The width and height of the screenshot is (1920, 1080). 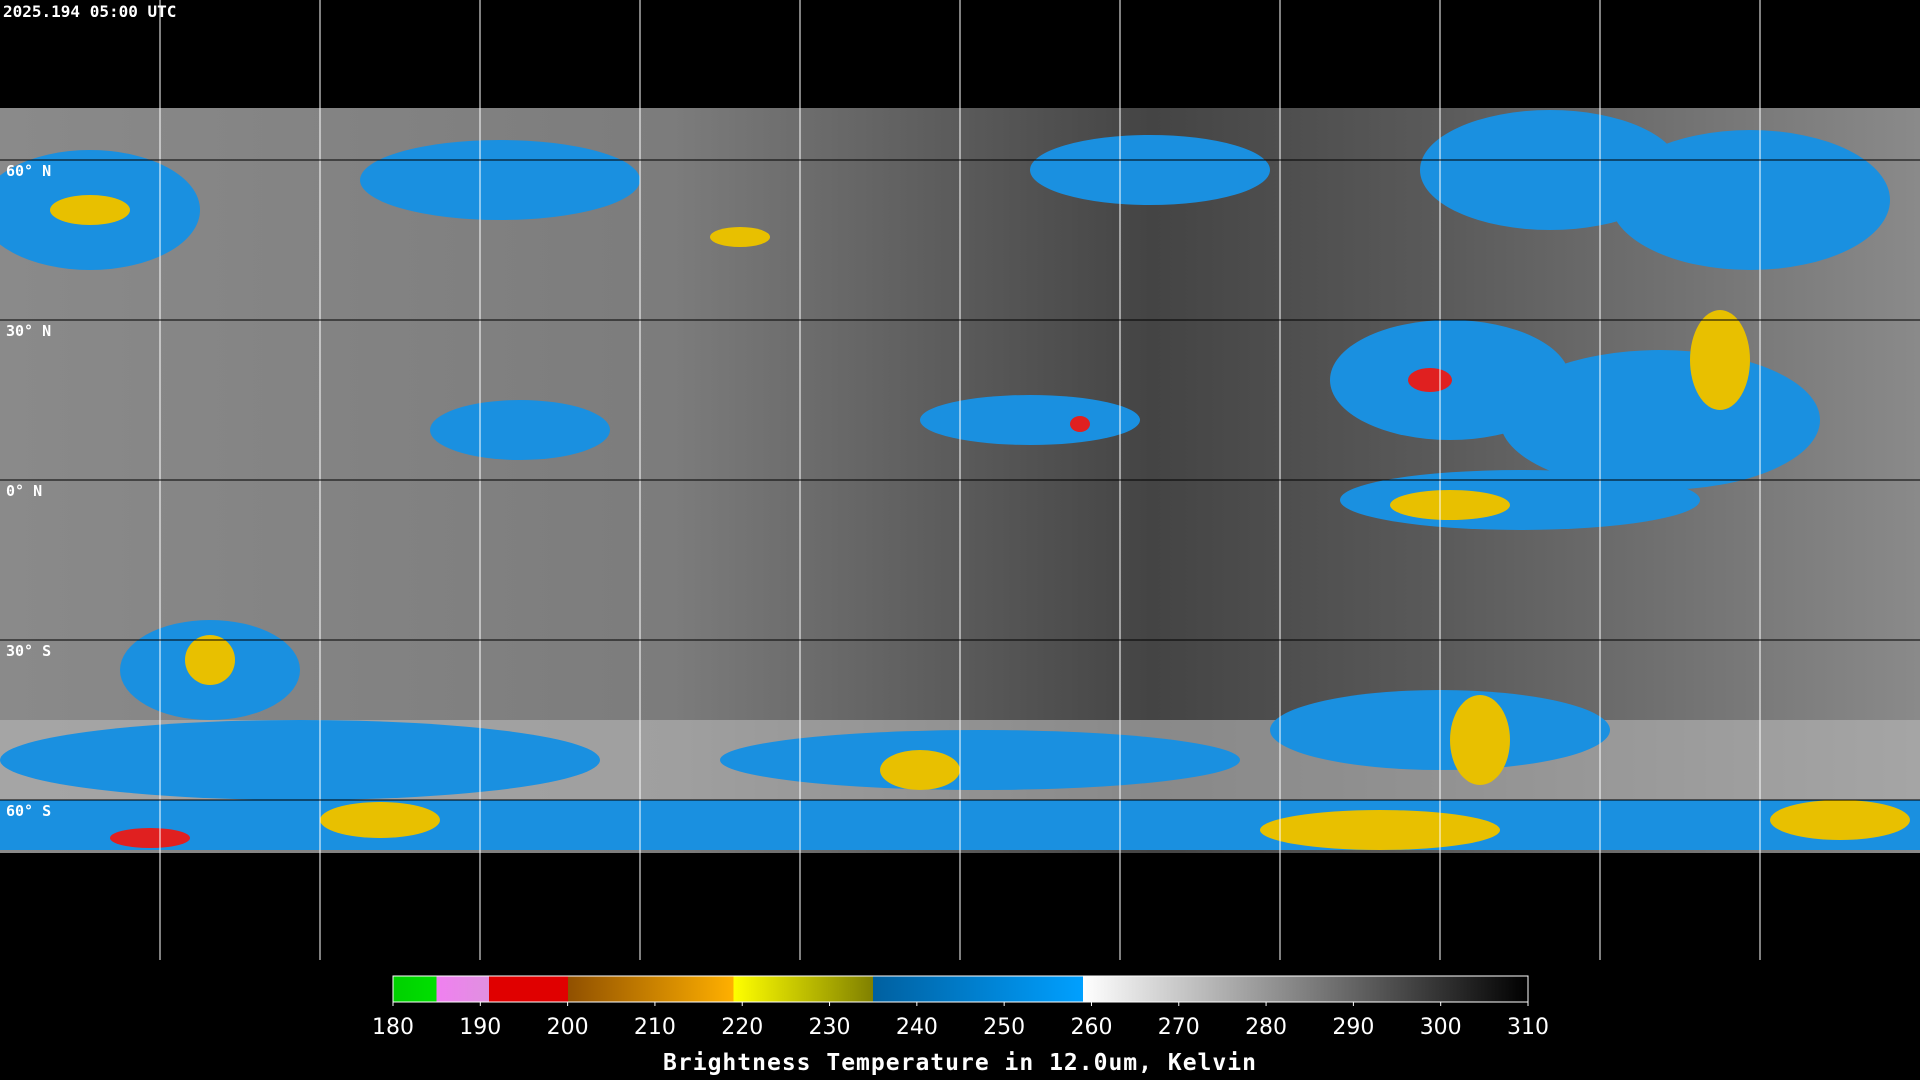 What do you see at coordinates (568, 1027) in the screenshot?
I see `colorbar-tick-label: 200` at bounding box center [568, 1027].